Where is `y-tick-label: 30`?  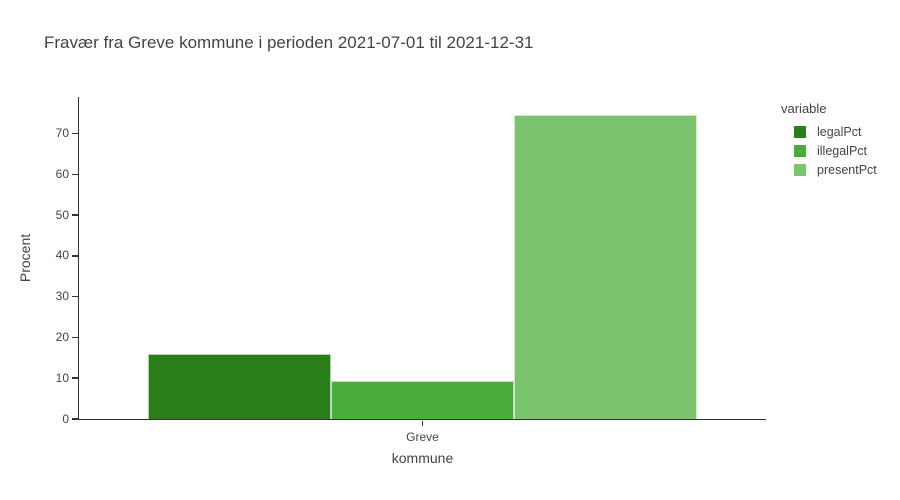 y-tick-label: 30 is located at coordinates (62, 296).